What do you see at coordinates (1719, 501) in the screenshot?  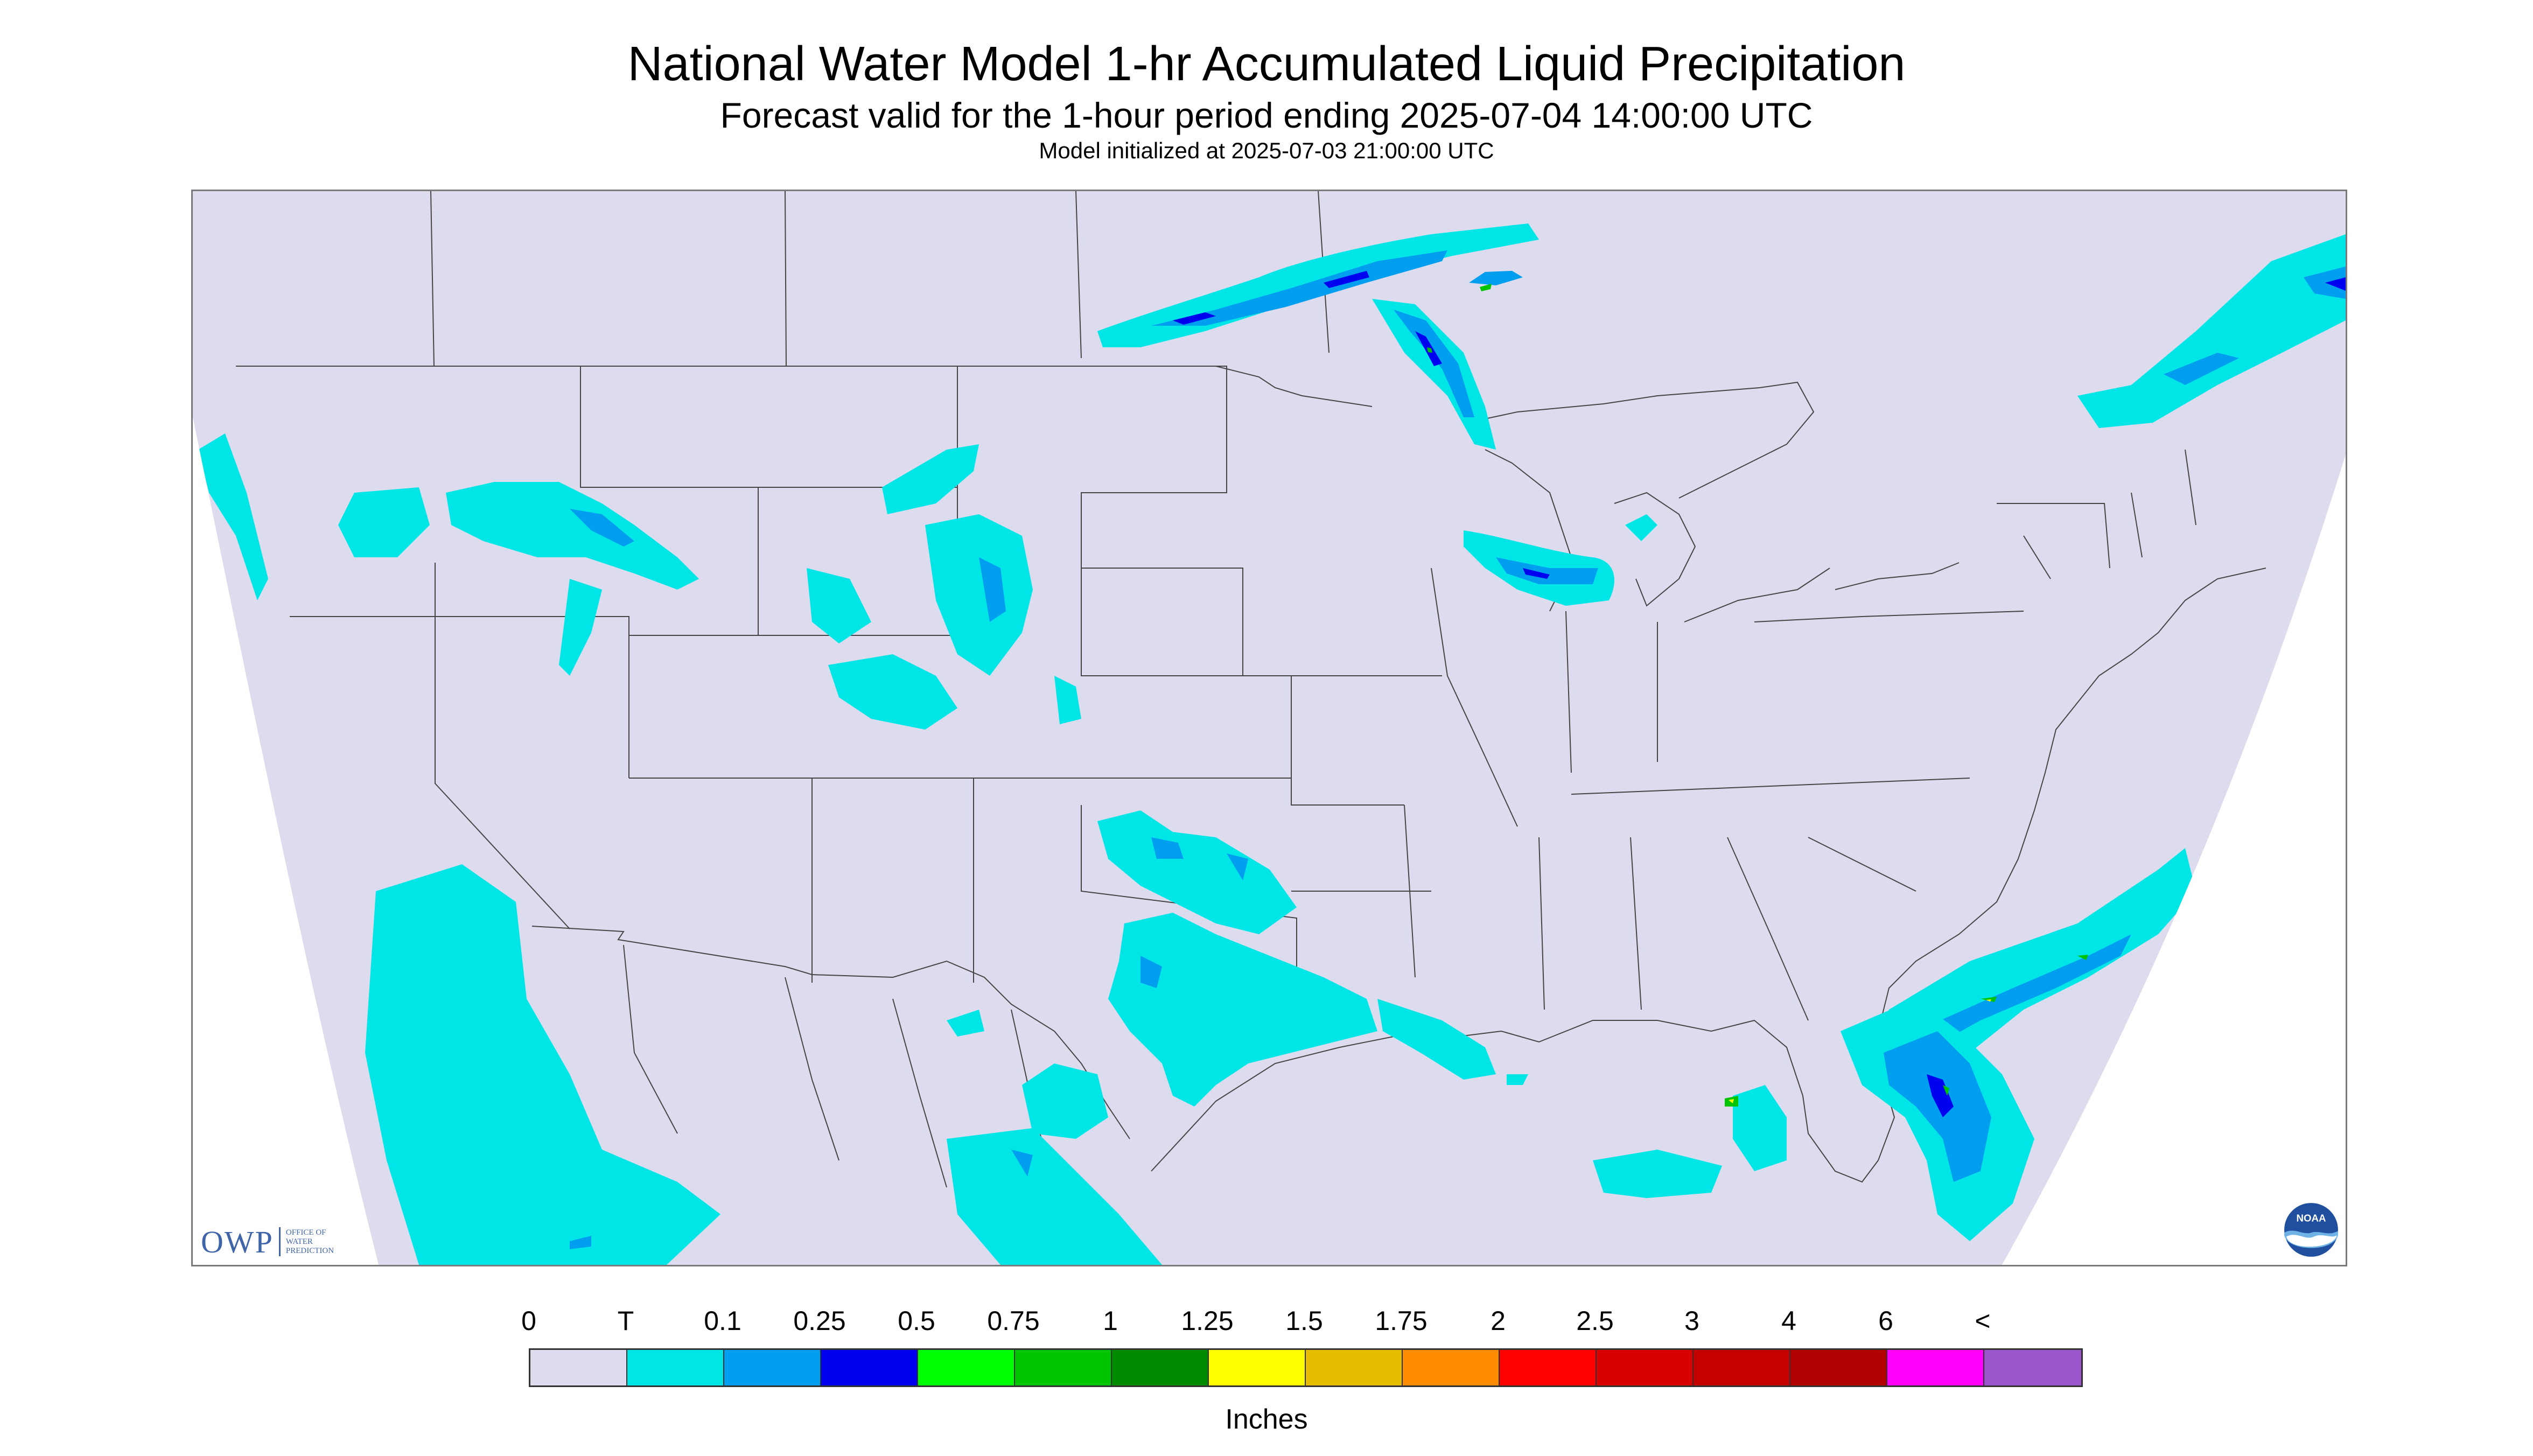 I see `great-lakes` at bounding box center [1719, 501].